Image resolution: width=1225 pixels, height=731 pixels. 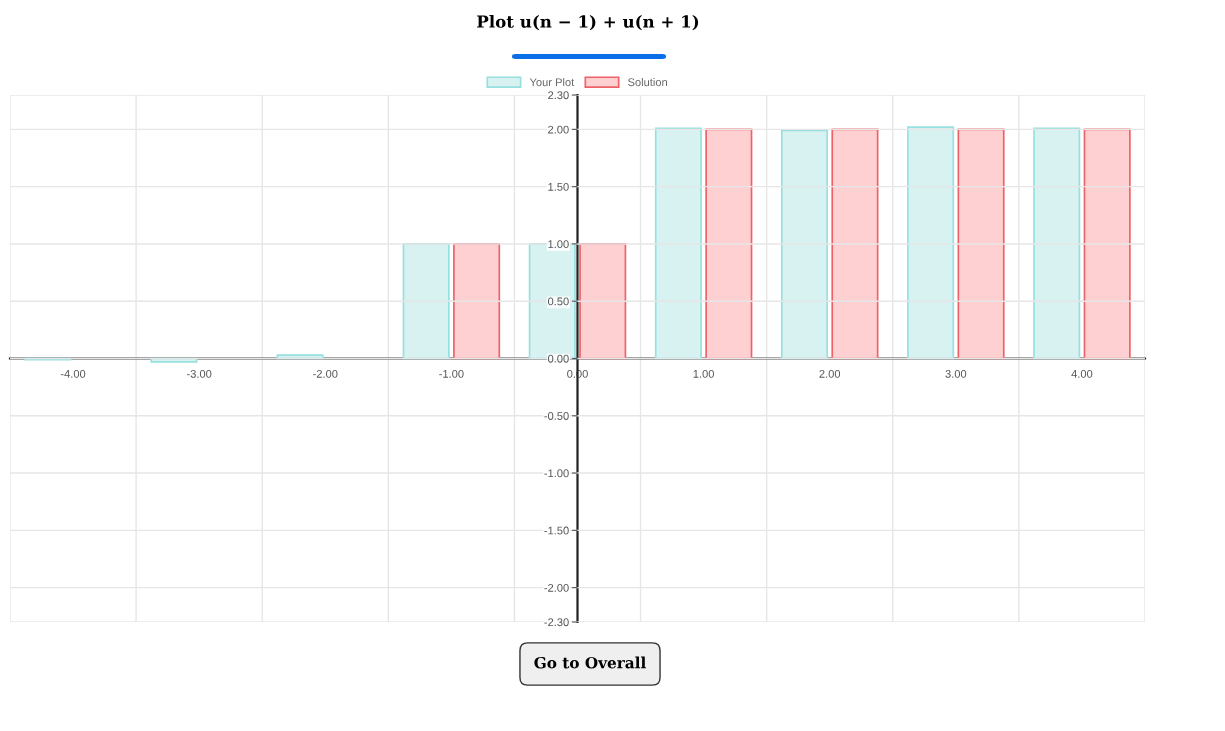 I want to click on y-tick-label: 0.50, so click(x=558, y=301).